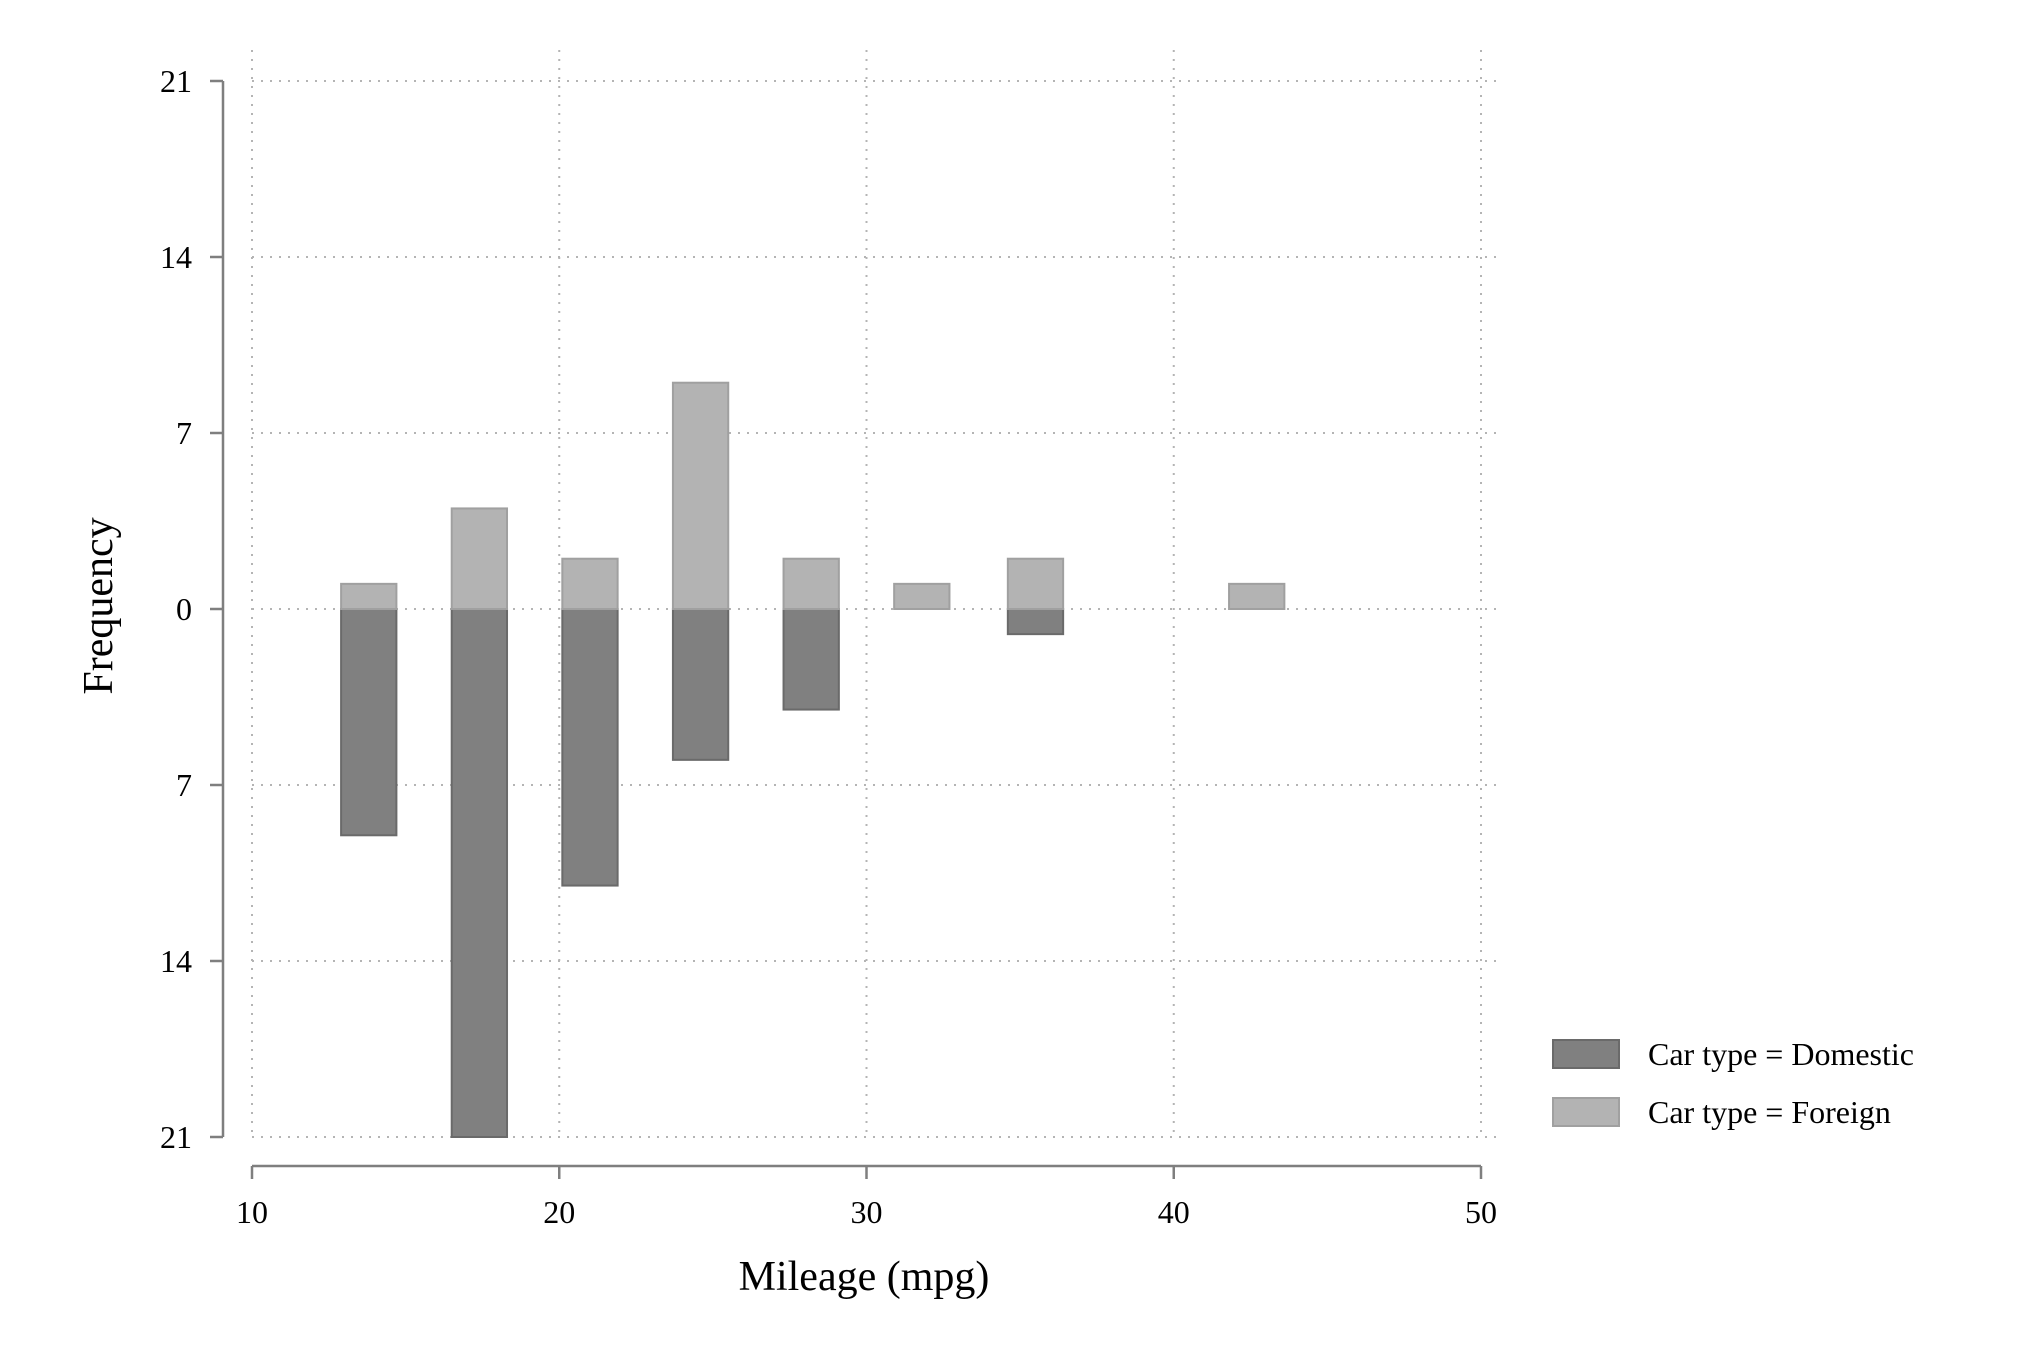 The image size is (2040, 1360). I want to click on legend-label: Car type = Domestic, so click(1781, 1054).